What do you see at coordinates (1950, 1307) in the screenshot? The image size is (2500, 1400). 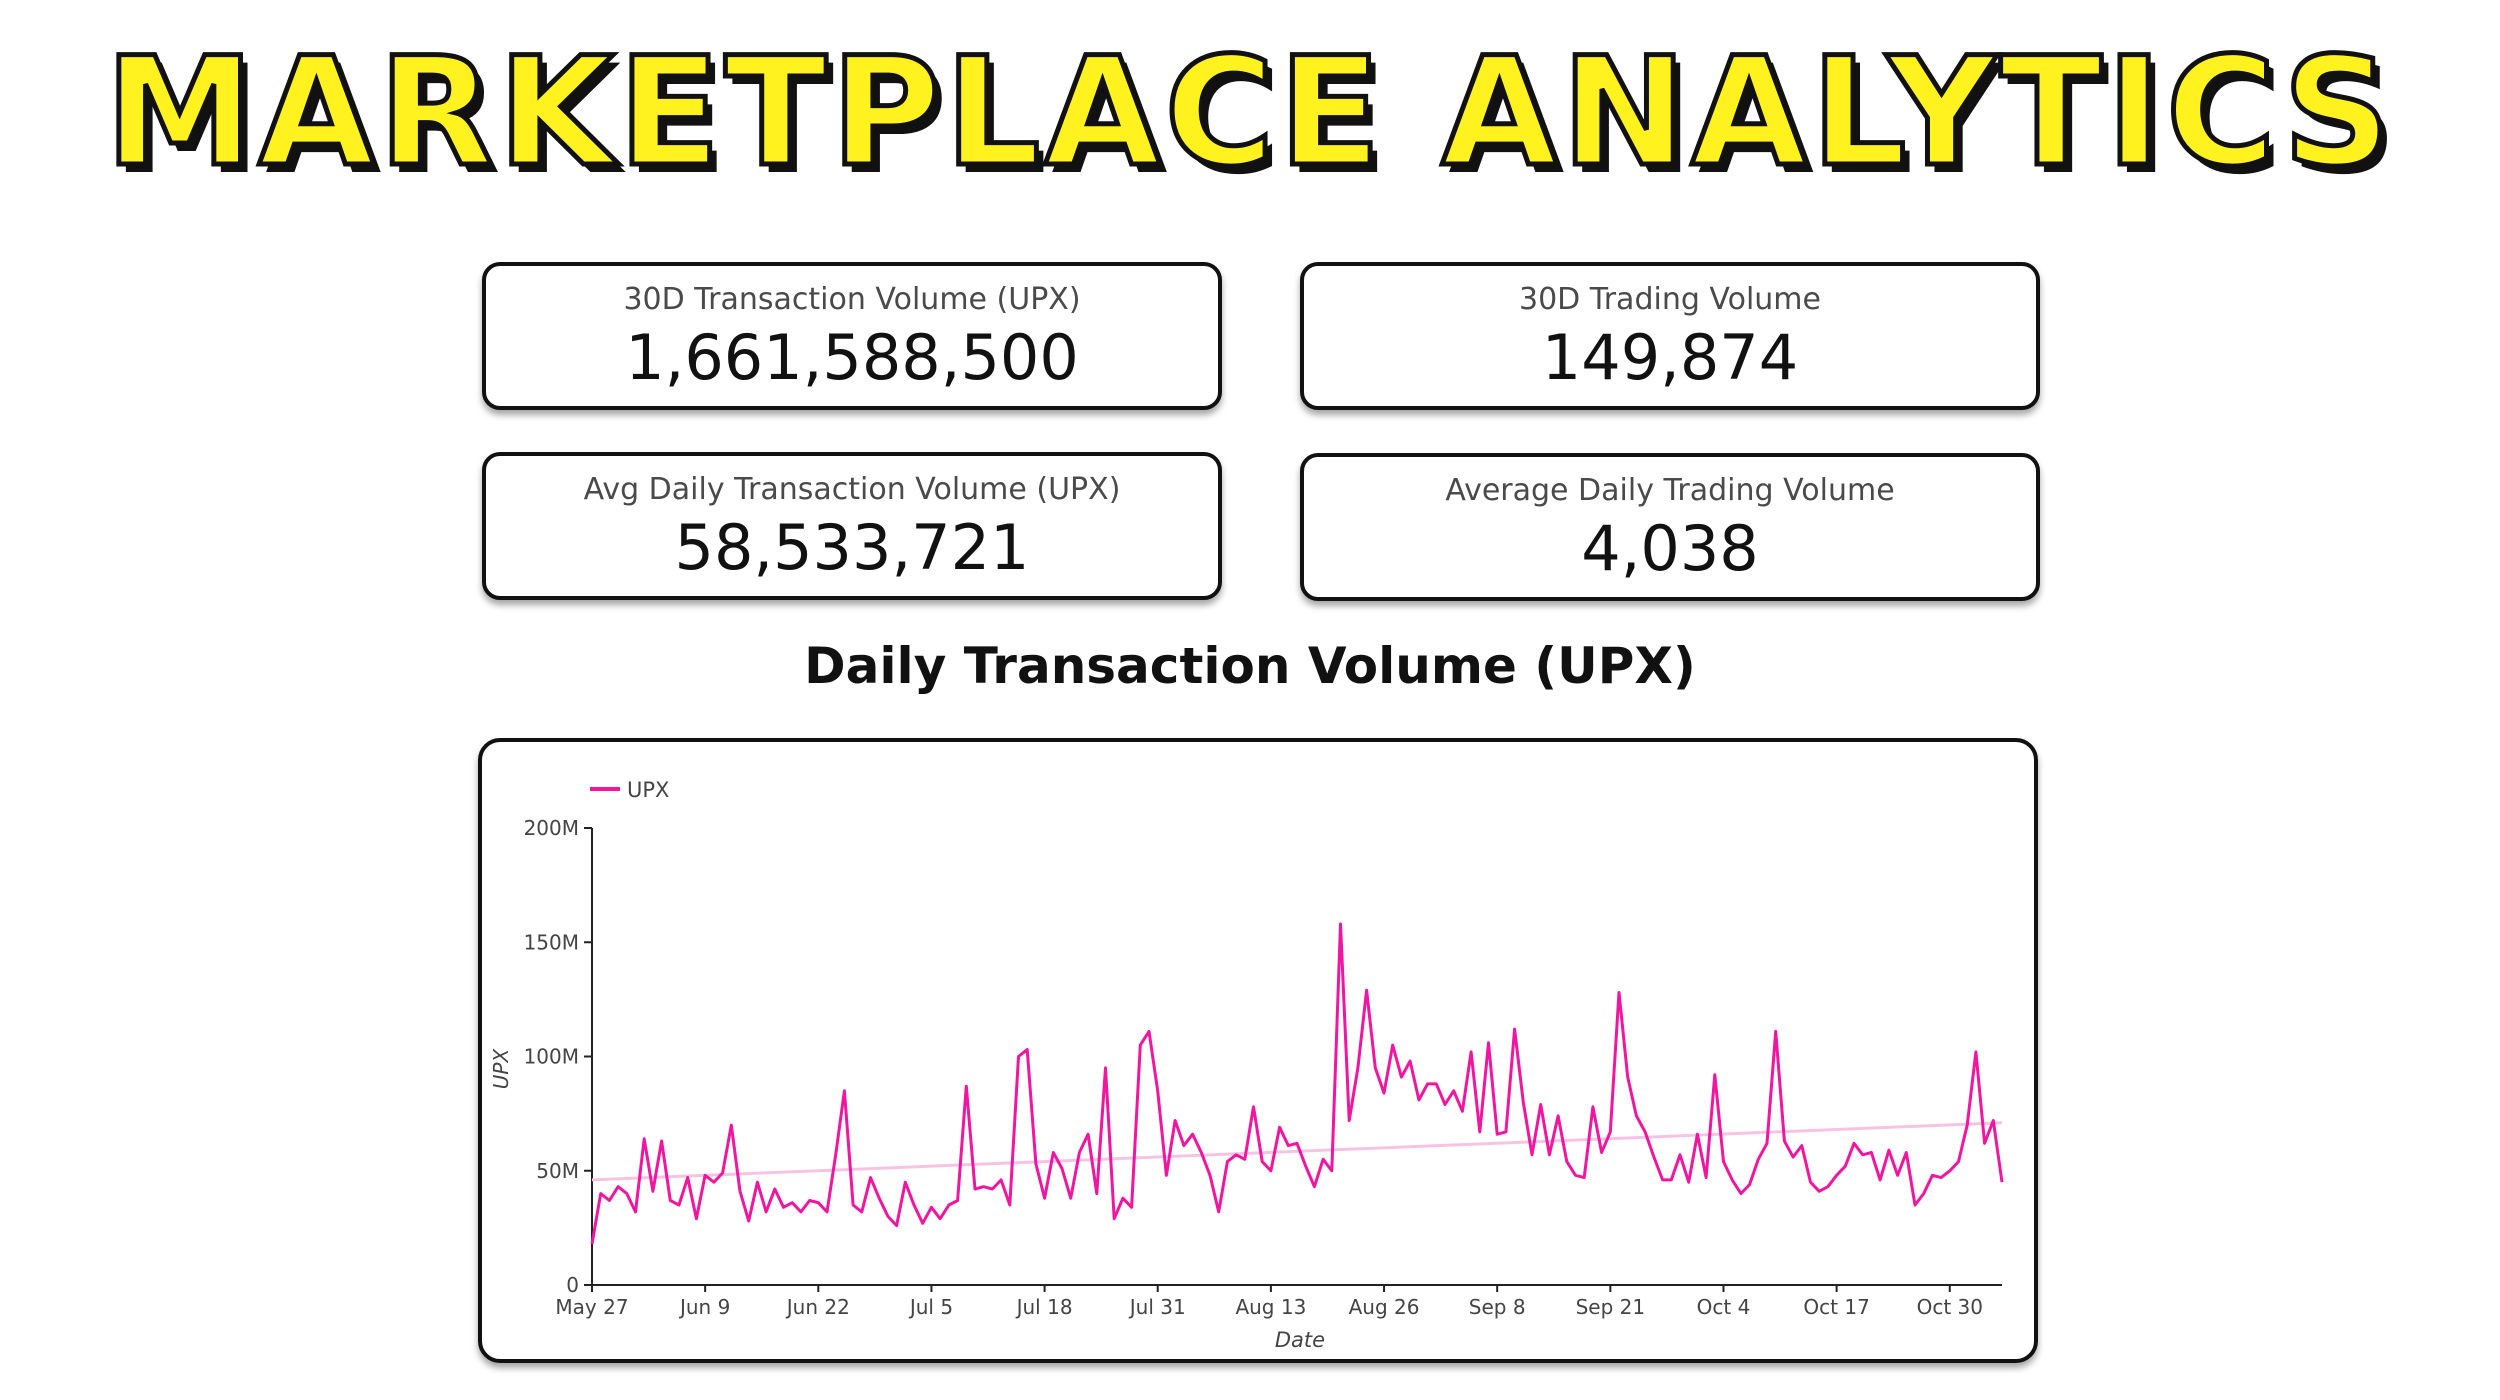 I see `x-tick-label: Oct 30` at bounding box center [1950, 1307].